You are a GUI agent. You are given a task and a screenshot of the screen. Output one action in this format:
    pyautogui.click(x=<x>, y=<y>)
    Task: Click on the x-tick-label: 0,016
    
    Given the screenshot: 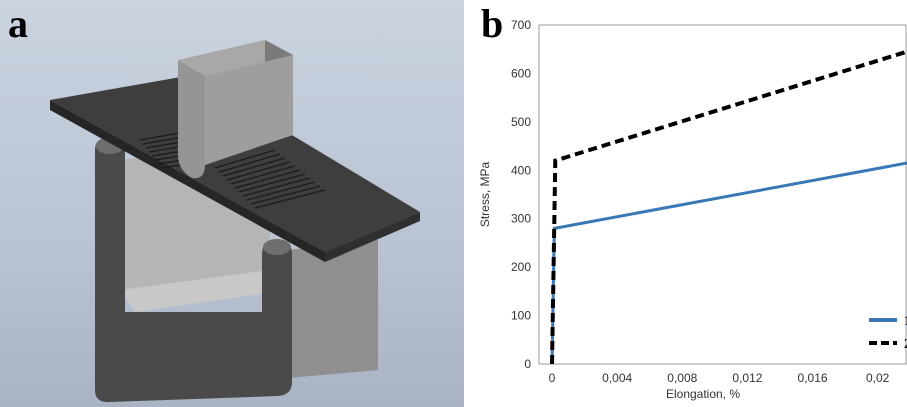 What is the action you would take?
    pyautogui.click(x=813, y=378)
    